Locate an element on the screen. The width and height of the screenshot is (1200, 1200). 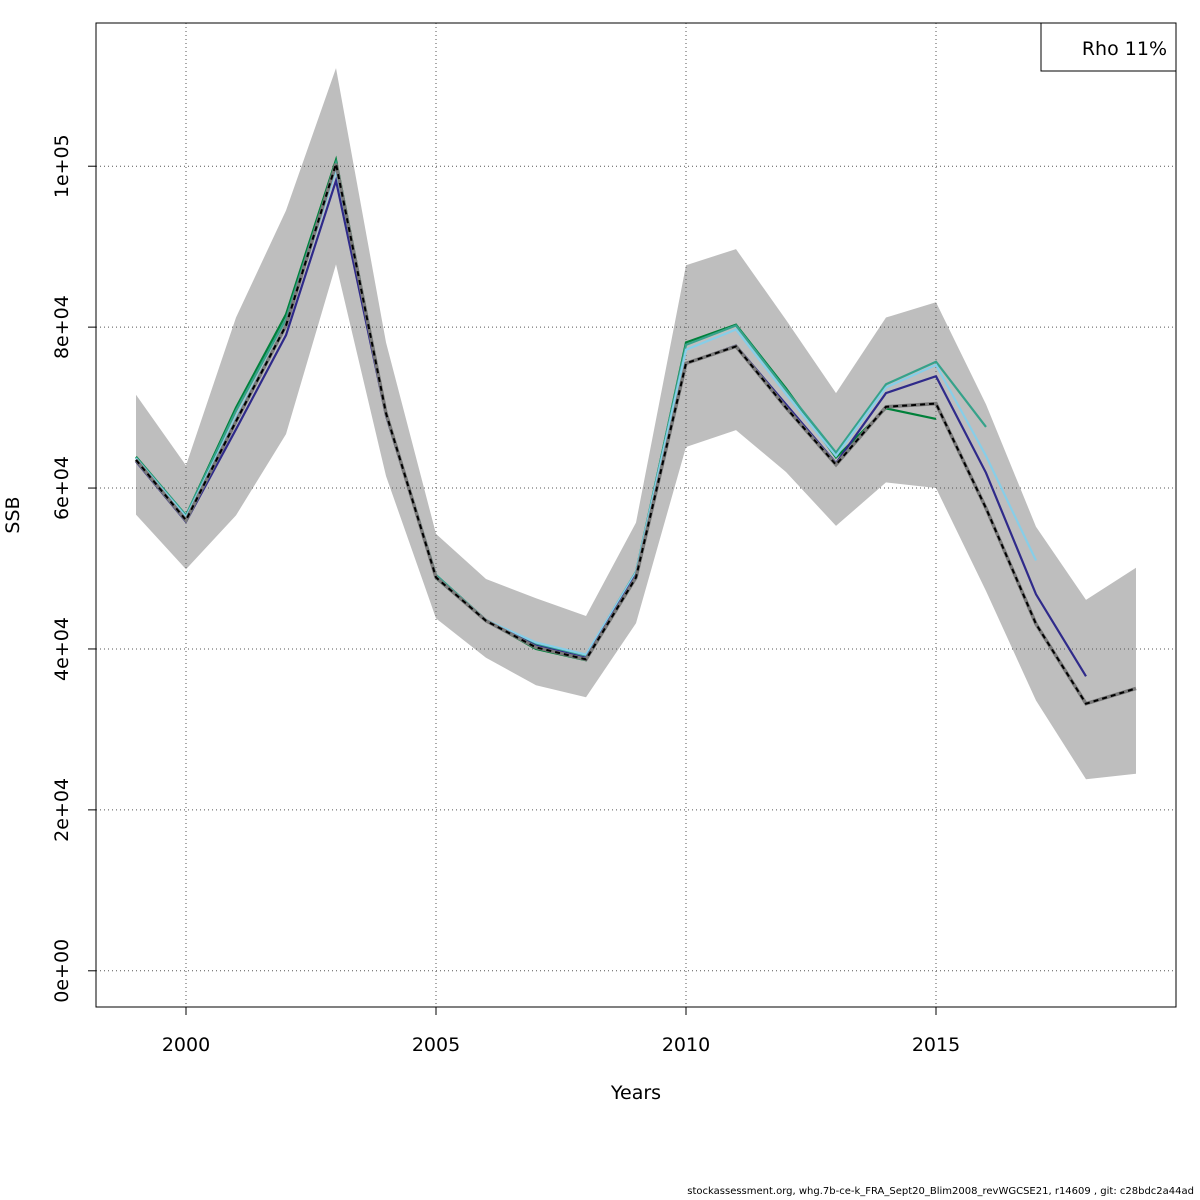
legend: Rho 11% is located at coordinates (1108, 47).